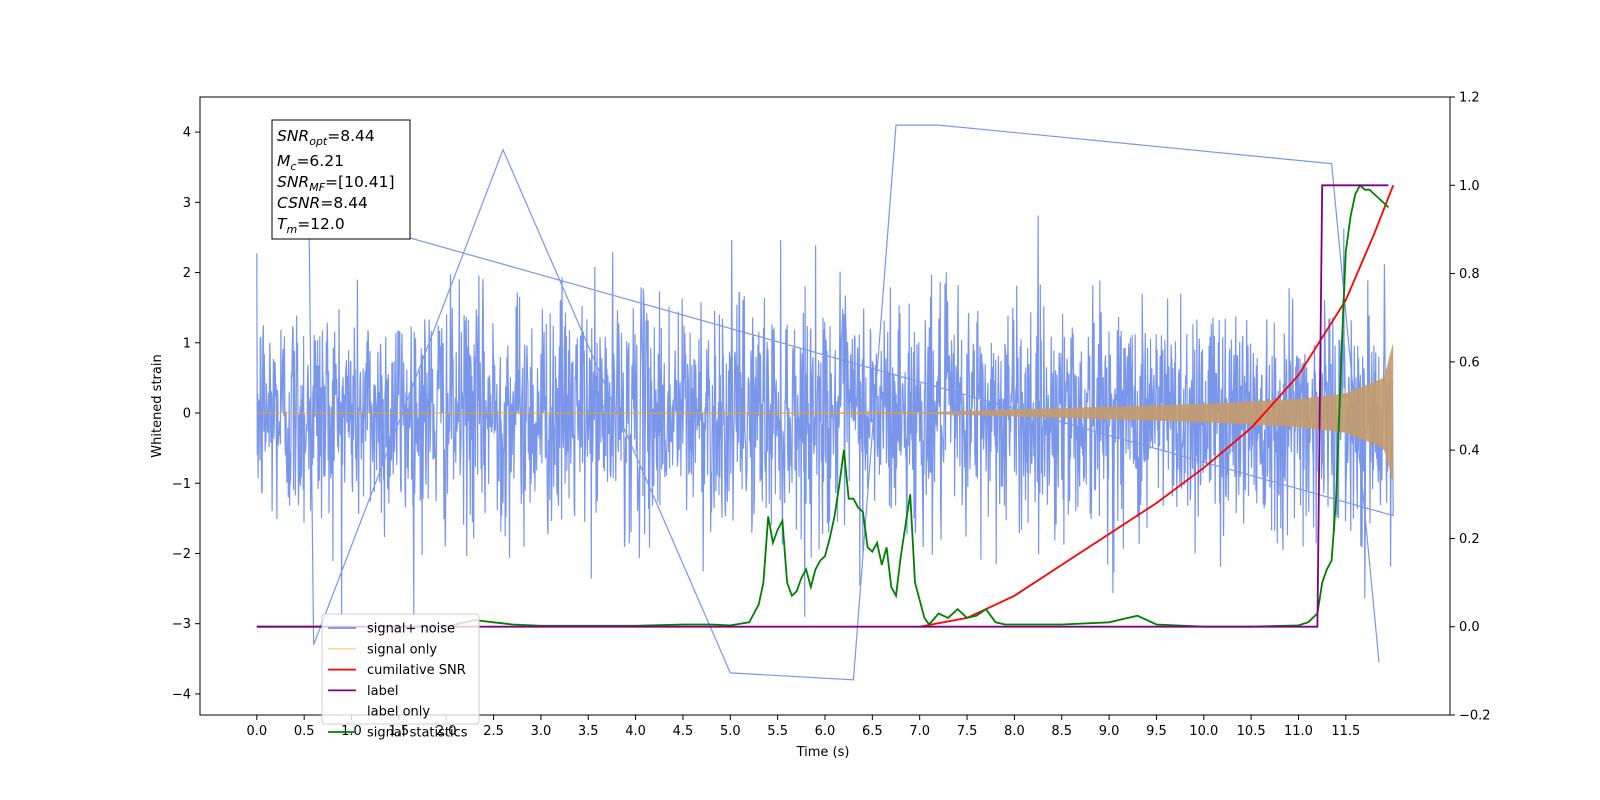 This screenshot has width=1600, height=800. Describe the element at coordinates (322, 203) in the screenshot. I see `info-line-csnr: CSNR=8.44` at that location.